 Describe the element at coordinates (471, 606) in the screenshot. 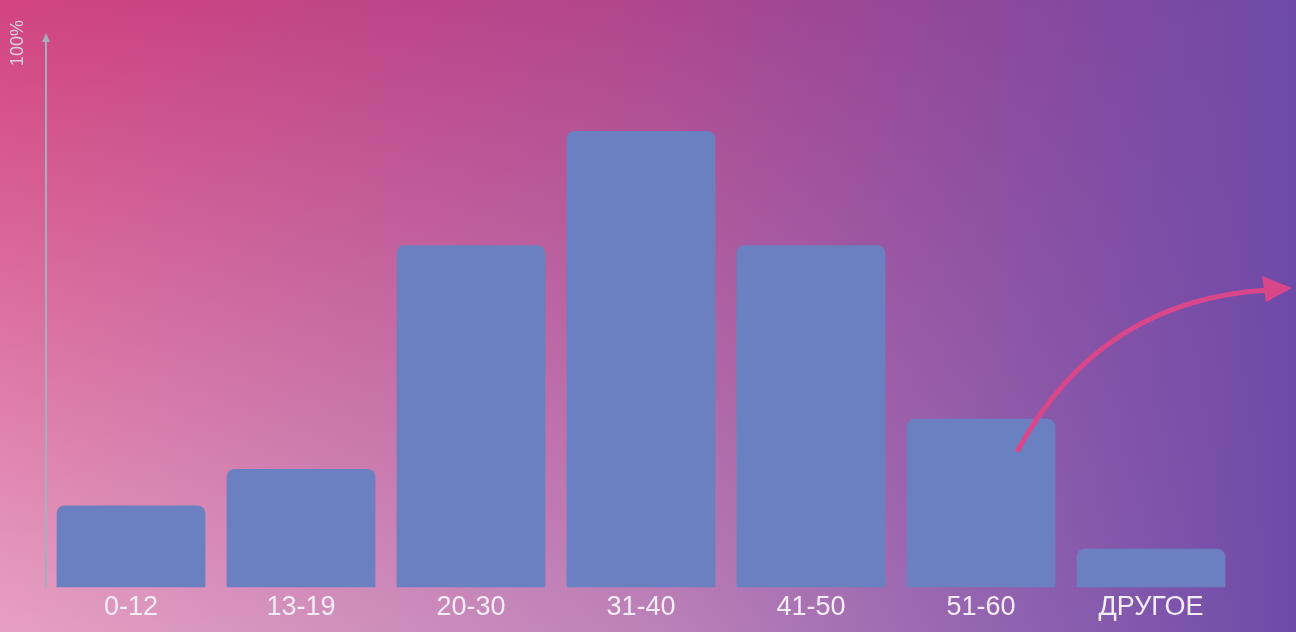

I see `x-tick-label: 20-30` at that location.